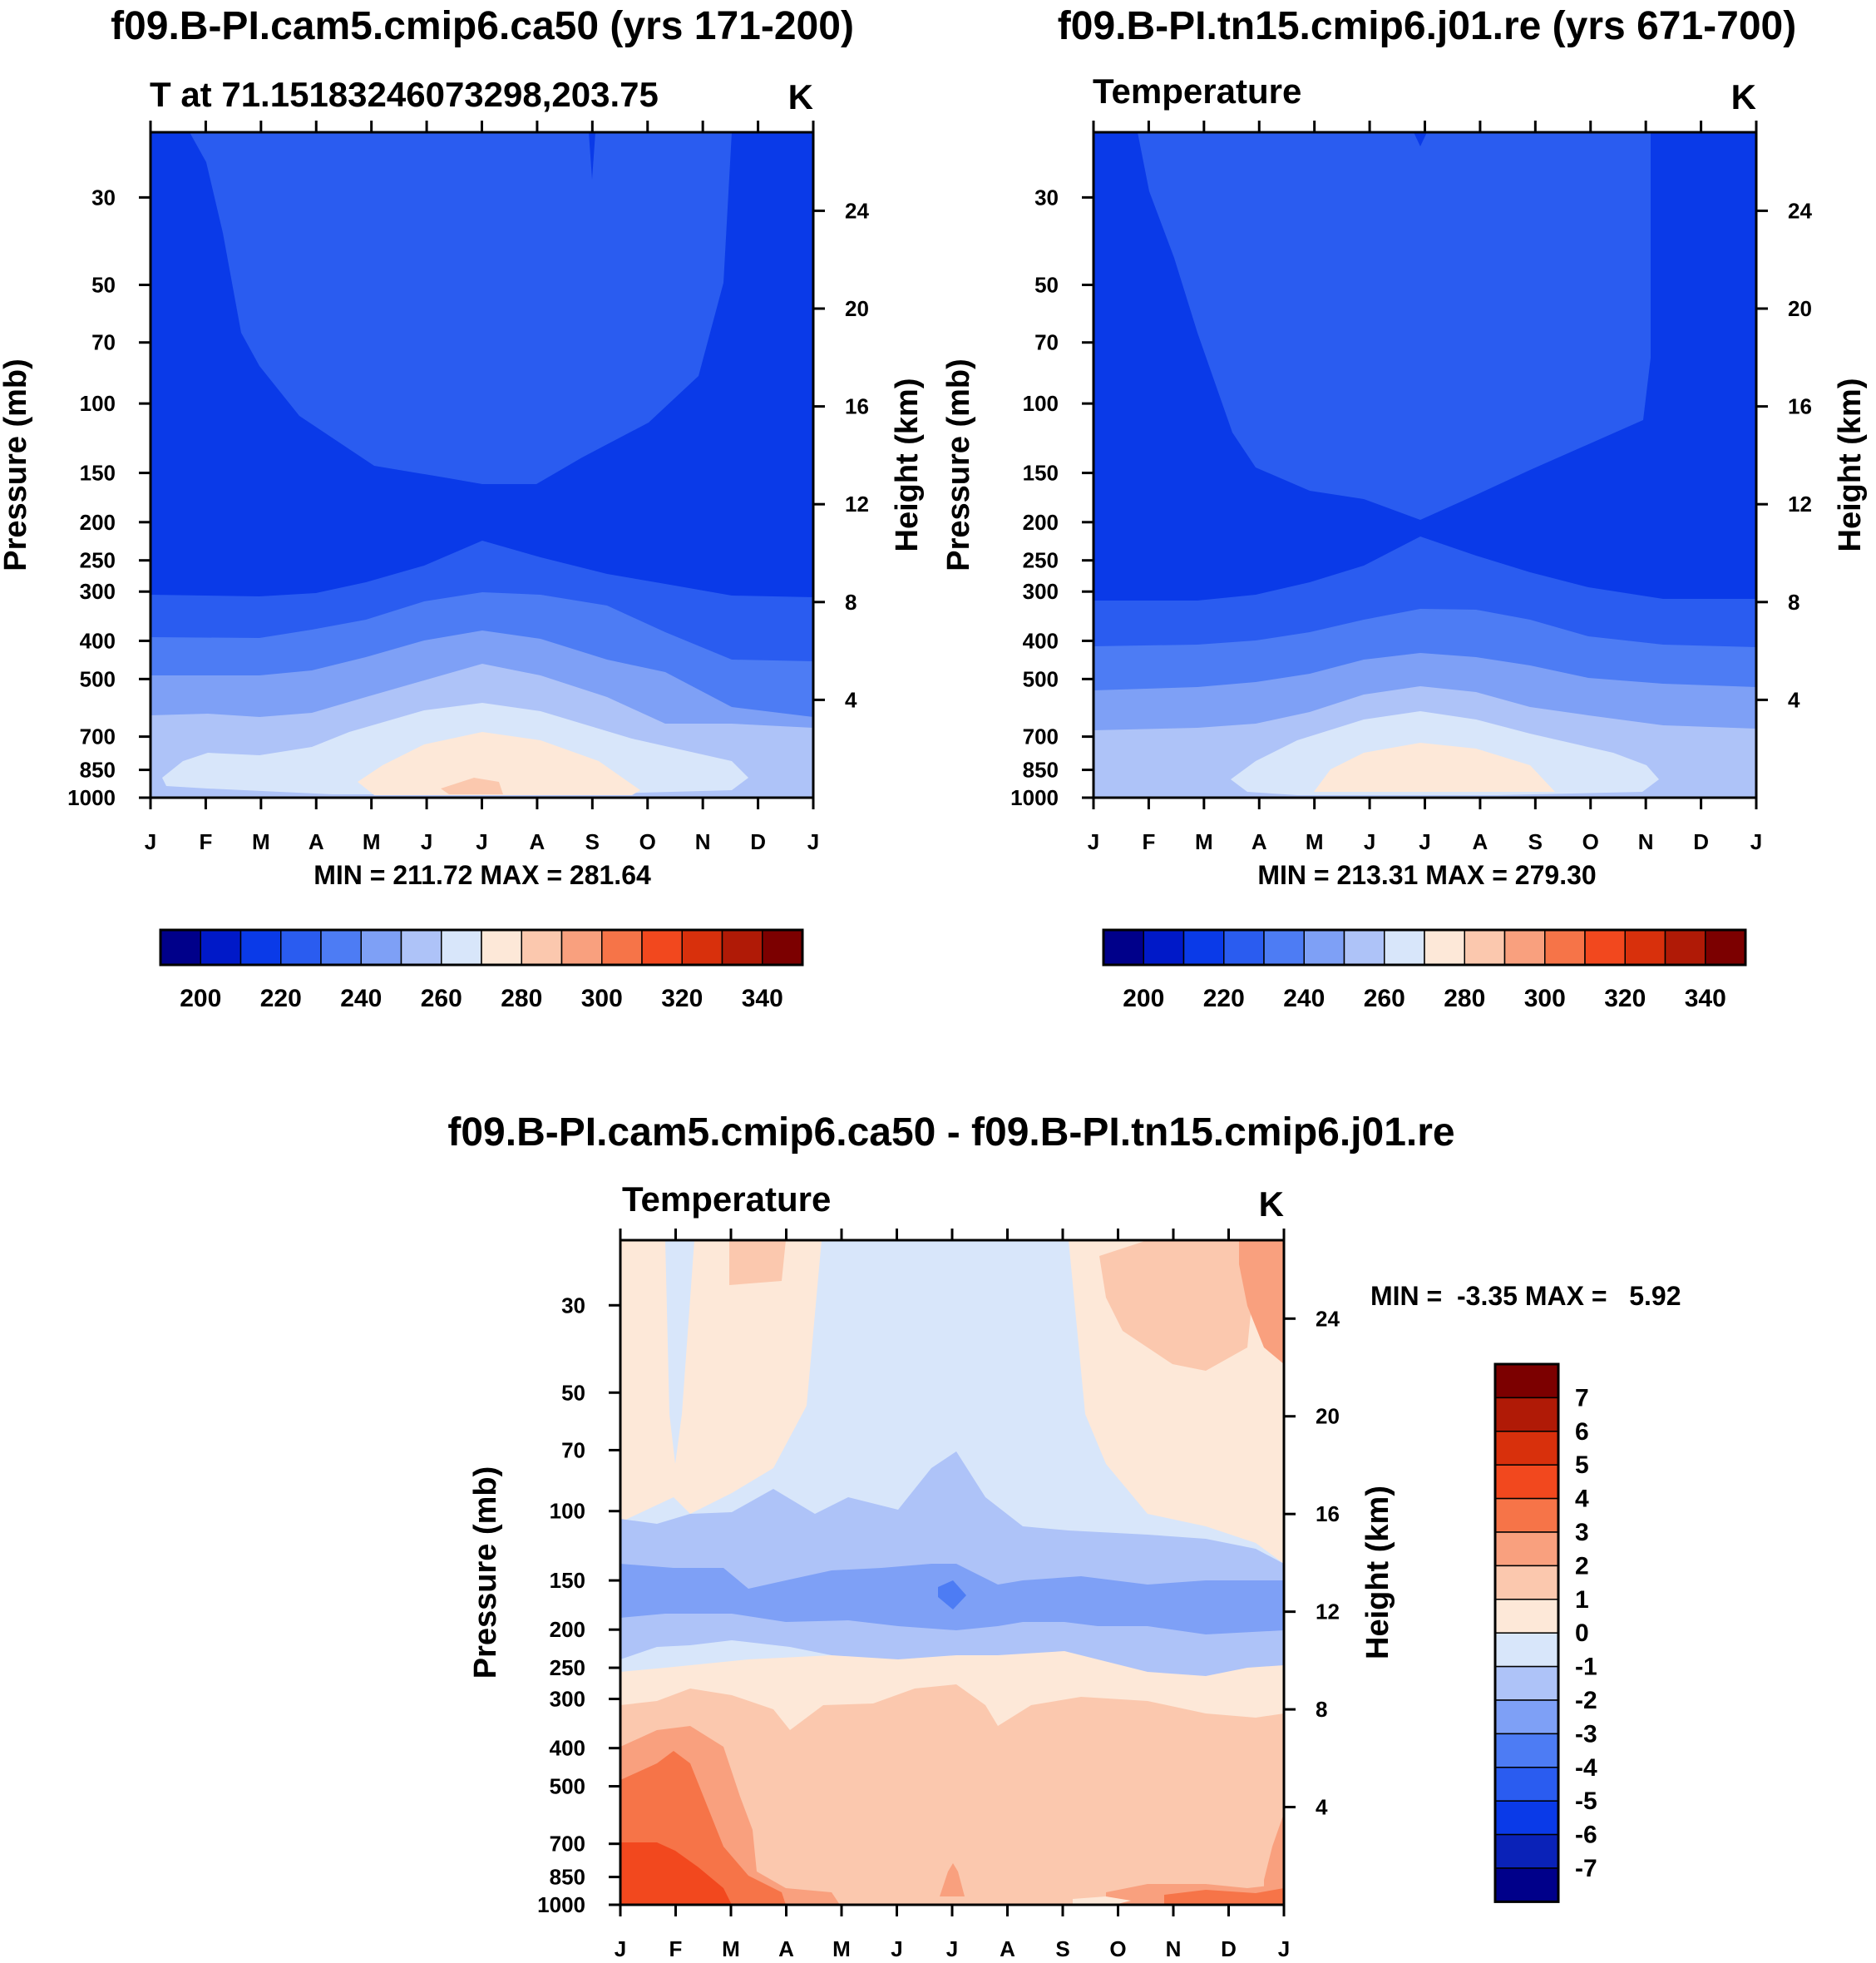  Describe the element at coordinates (103, 284) in the screenshot. I see `y-tick-label: 50` at that location.